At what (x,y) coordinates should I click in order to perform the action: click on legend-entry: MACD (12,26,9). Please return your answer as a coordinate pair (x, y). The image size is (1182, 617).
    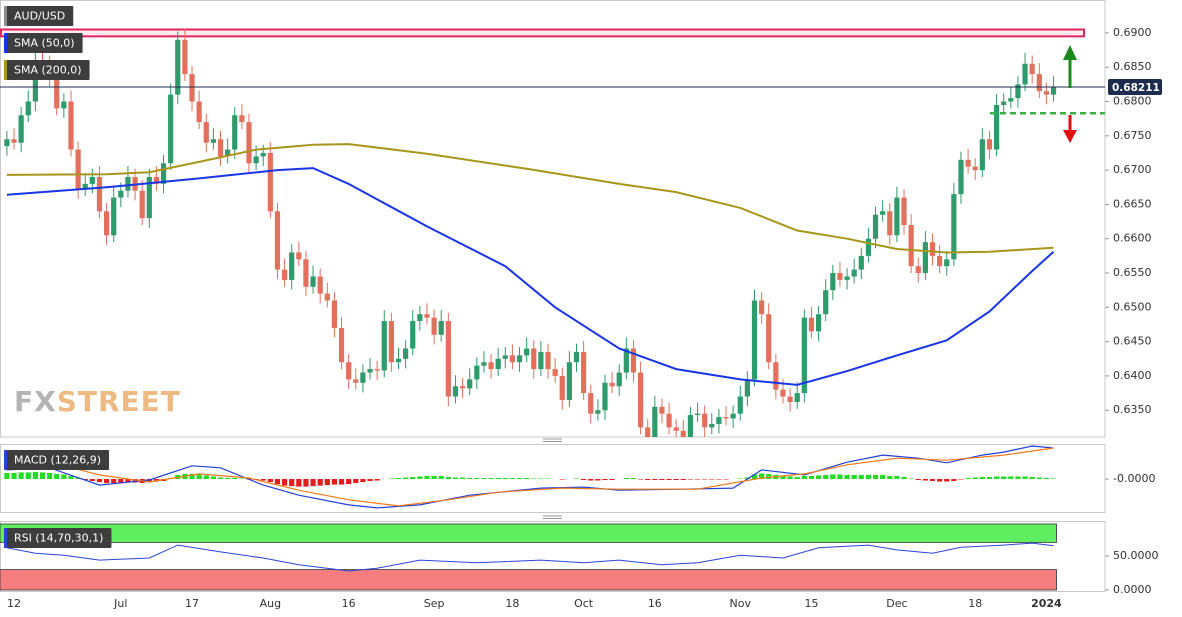
    Looking at the image, I should click on (57, 460).